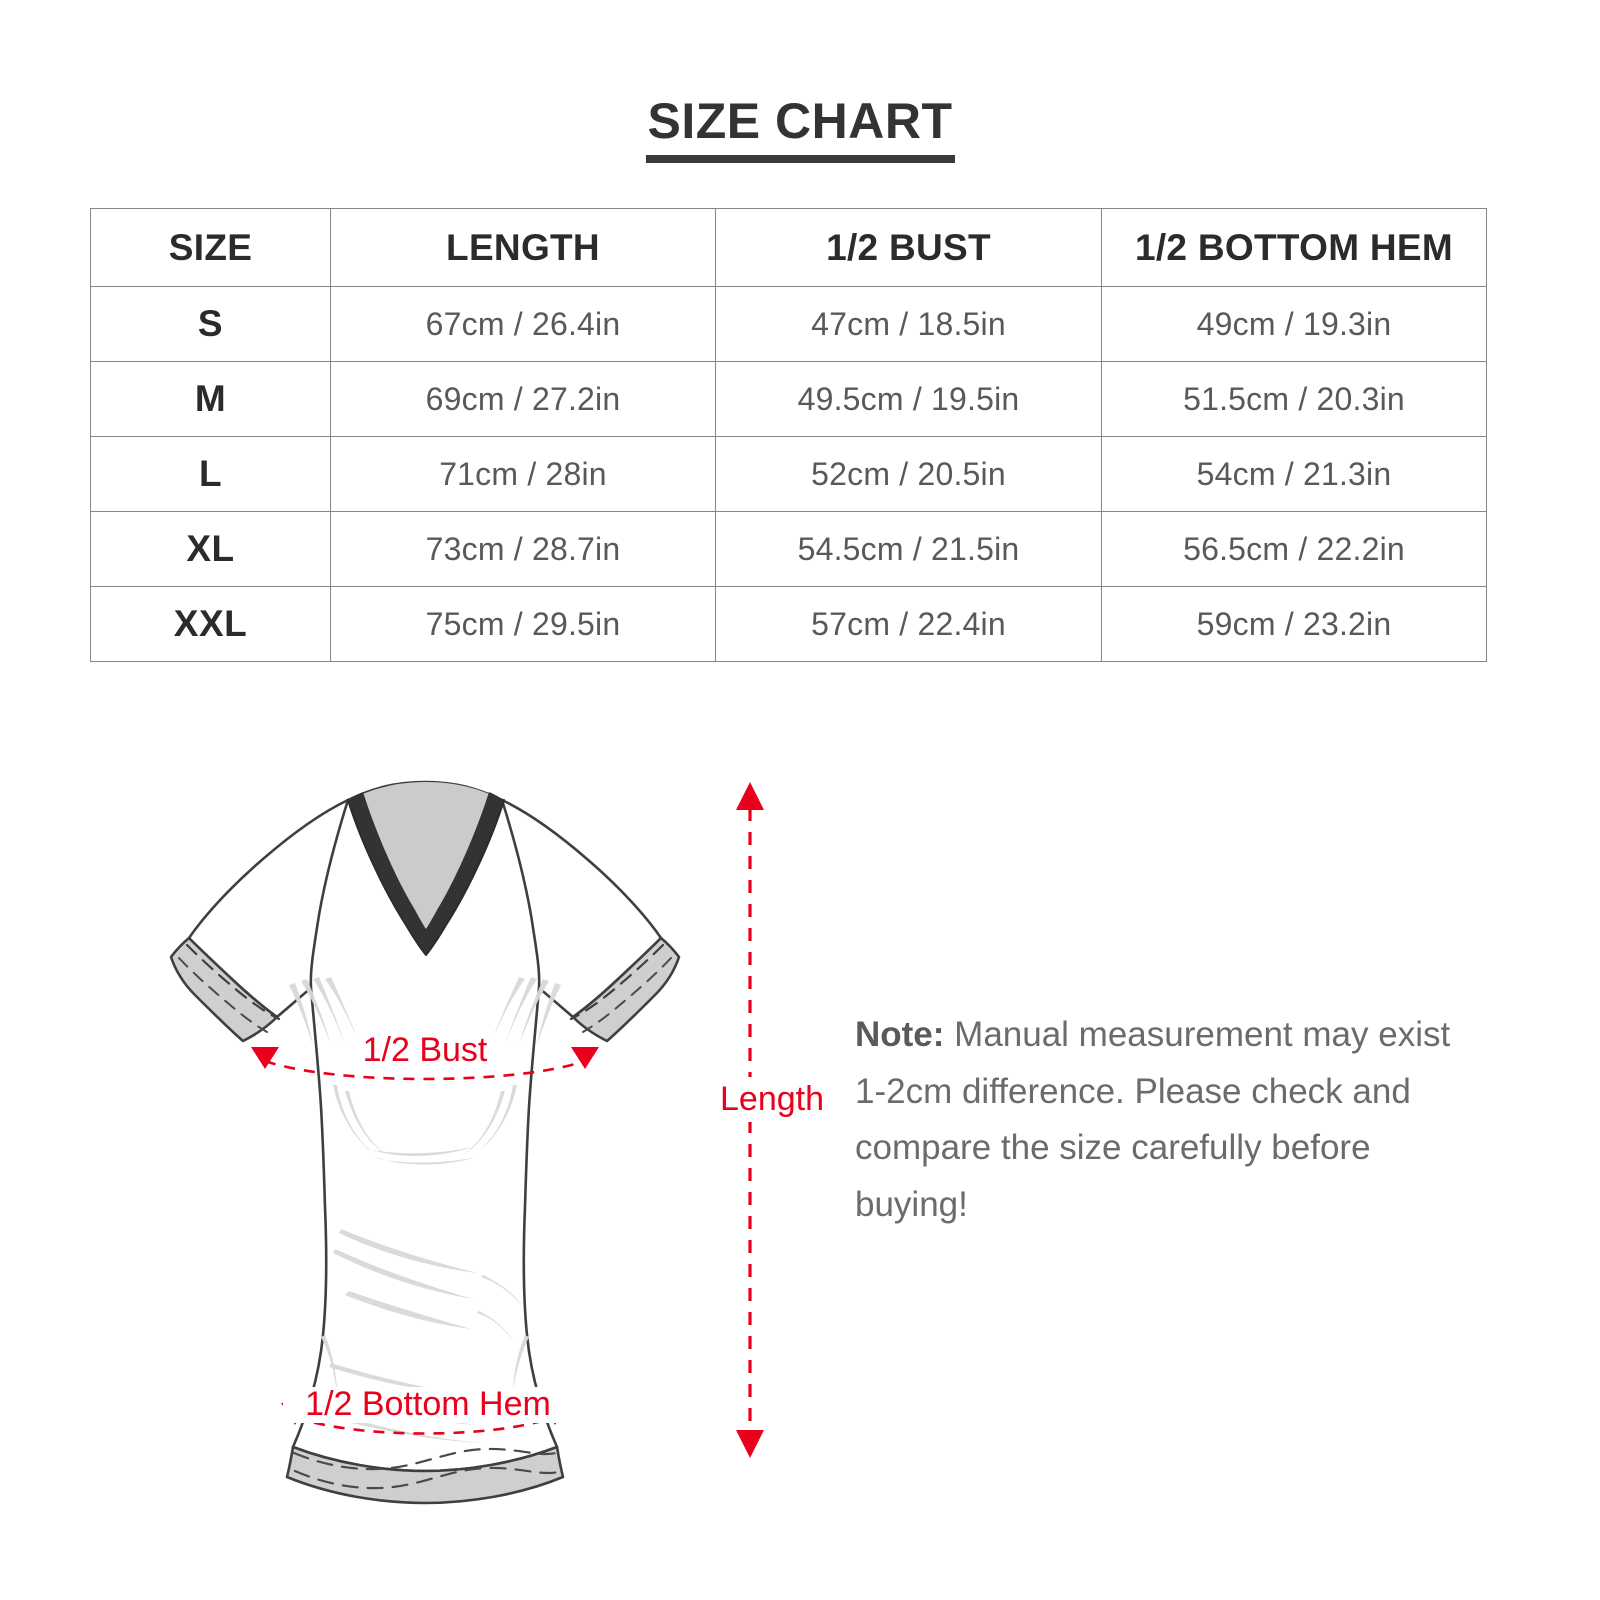 This screenshot has height=1600, width=1600. What do you see at coordinates (223, 995) in the screenshot?
I see `cuff-left-stitch-inner` at bounding box center [223, 995].